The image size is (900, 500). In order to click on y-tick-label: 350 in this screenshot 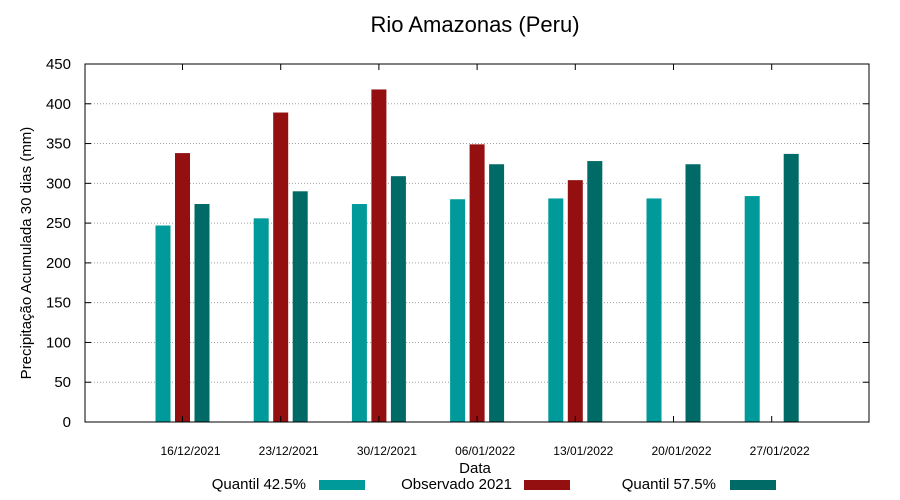, I will do `click(58, 144)`.